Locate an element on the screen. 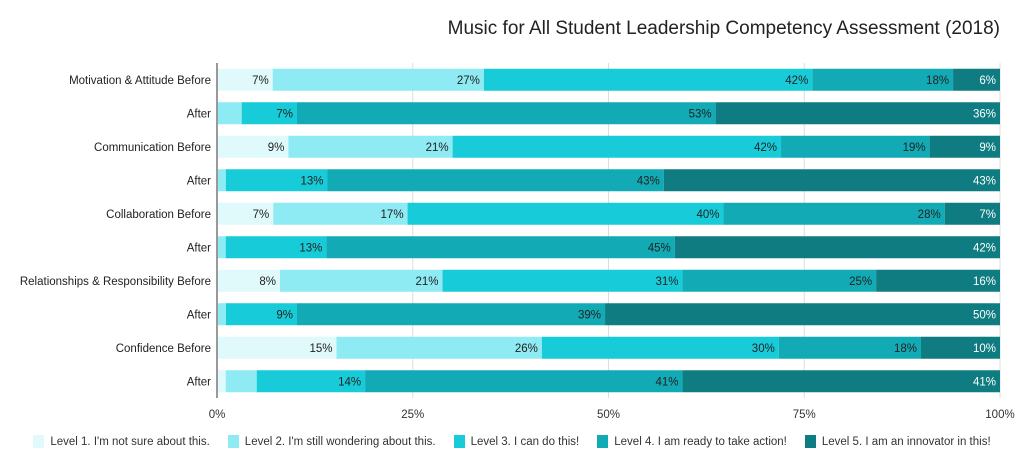 The image size is (1024, 471). data-label: 17% is located at coordinates (392, 215).